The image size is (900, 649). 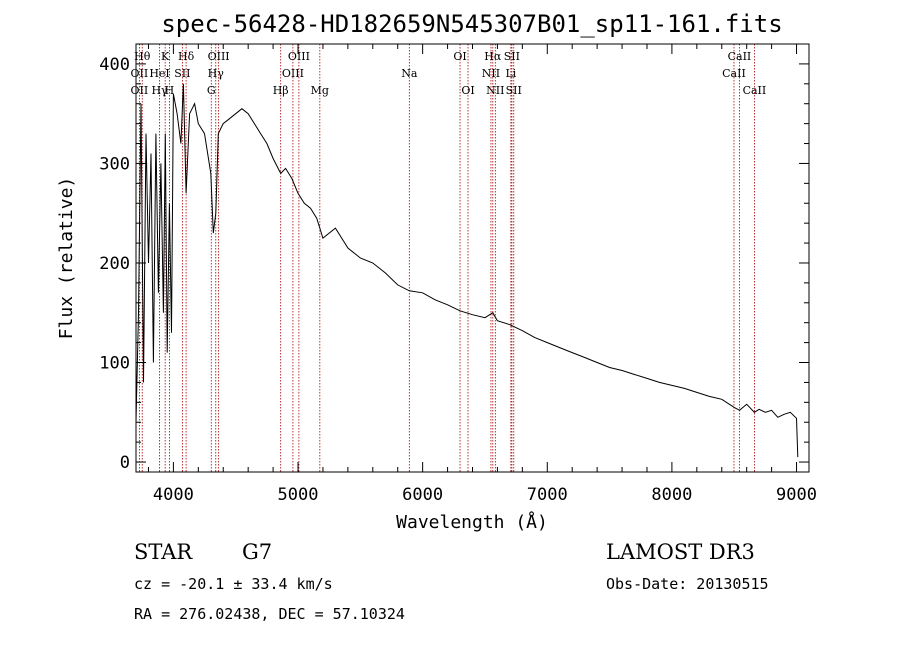 I want to click on x-tick-label: 9000, so click(x=796, y=495).